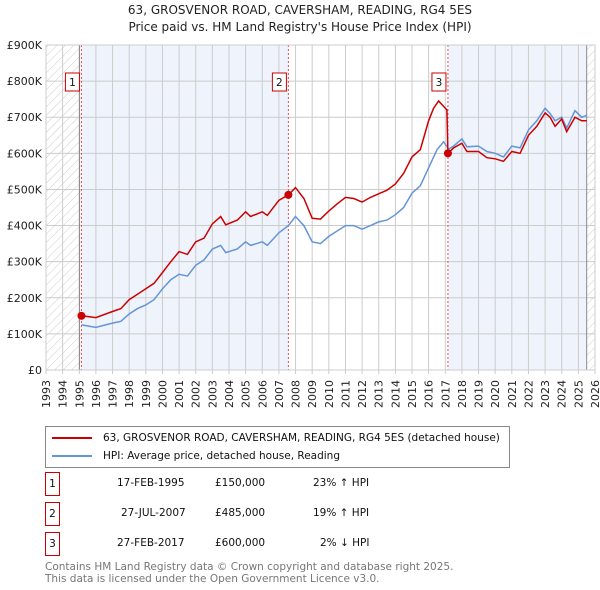  What do you see at coordinates (512, 394) in the screenshot?
I see `x-tick-label: 2021` at bounding box center [512, 394].